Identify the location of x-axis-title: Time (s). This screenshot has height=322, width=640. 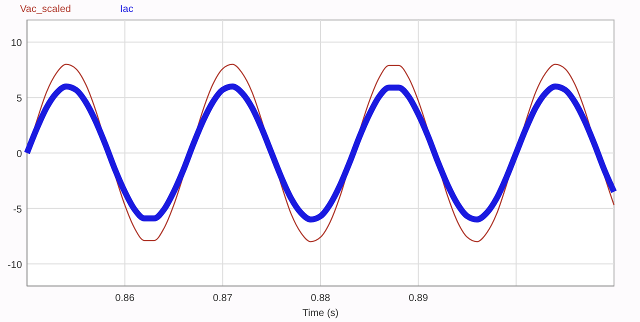
(320, 313).